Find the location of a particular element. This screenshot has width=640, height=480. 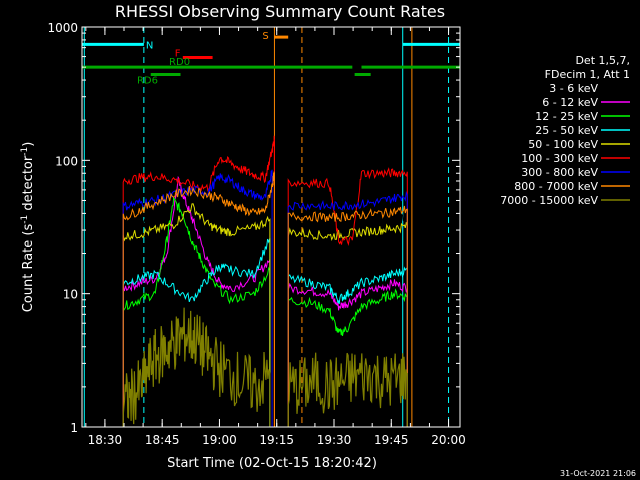

flag-label-f: F is located at coordinates (178, 54).